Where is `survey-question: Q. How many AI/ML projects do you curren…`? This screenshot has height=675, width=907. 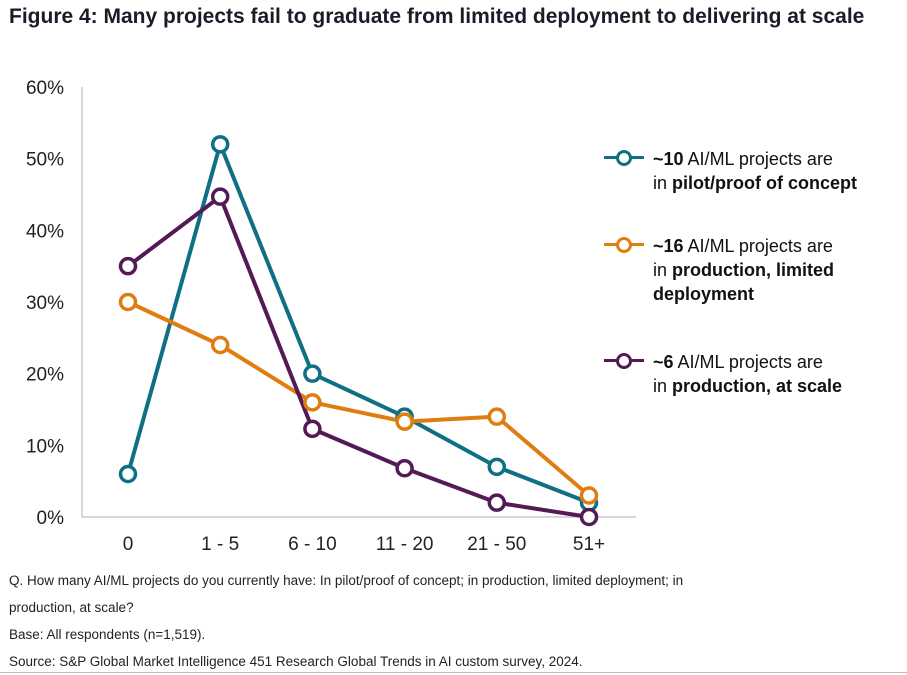
survey-question: Q. How many AI/ML projects do you curren… is located at coordinates (346, 580).